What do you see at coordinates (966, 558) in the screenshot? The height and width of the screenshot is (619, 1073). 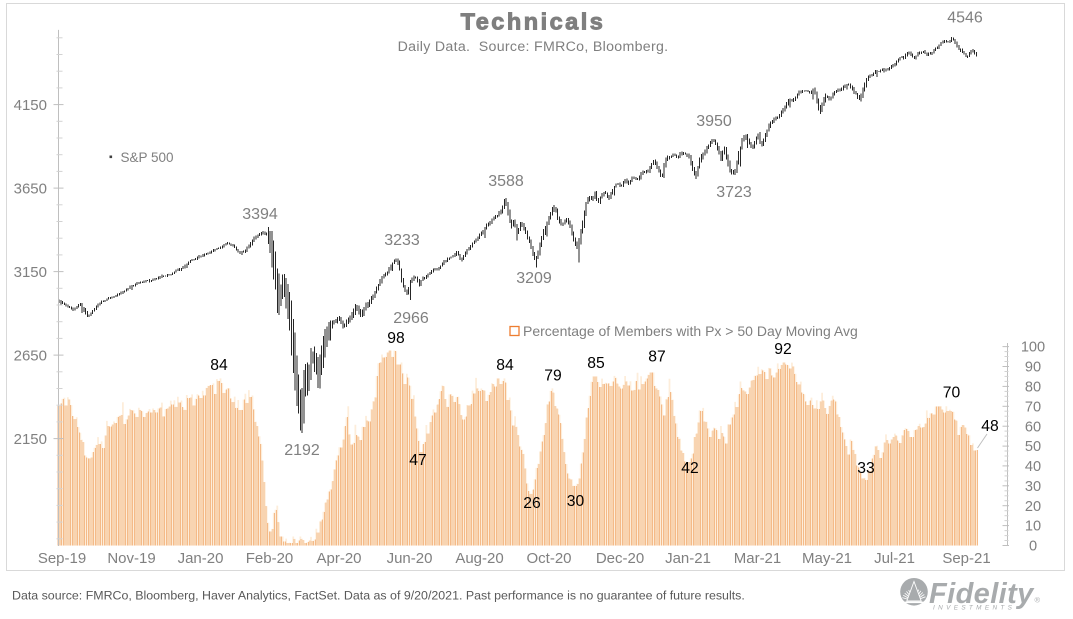 I see `svg-text: Sep-21` at bounding box center [966, 558].